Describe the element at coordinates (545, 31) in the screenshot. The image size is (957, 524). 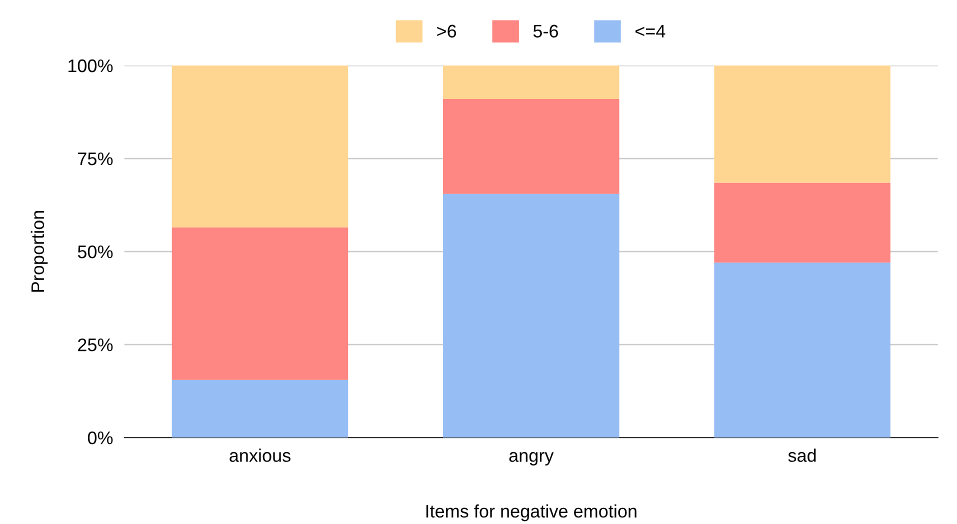
I see `legend-label: 5-6` at that location.